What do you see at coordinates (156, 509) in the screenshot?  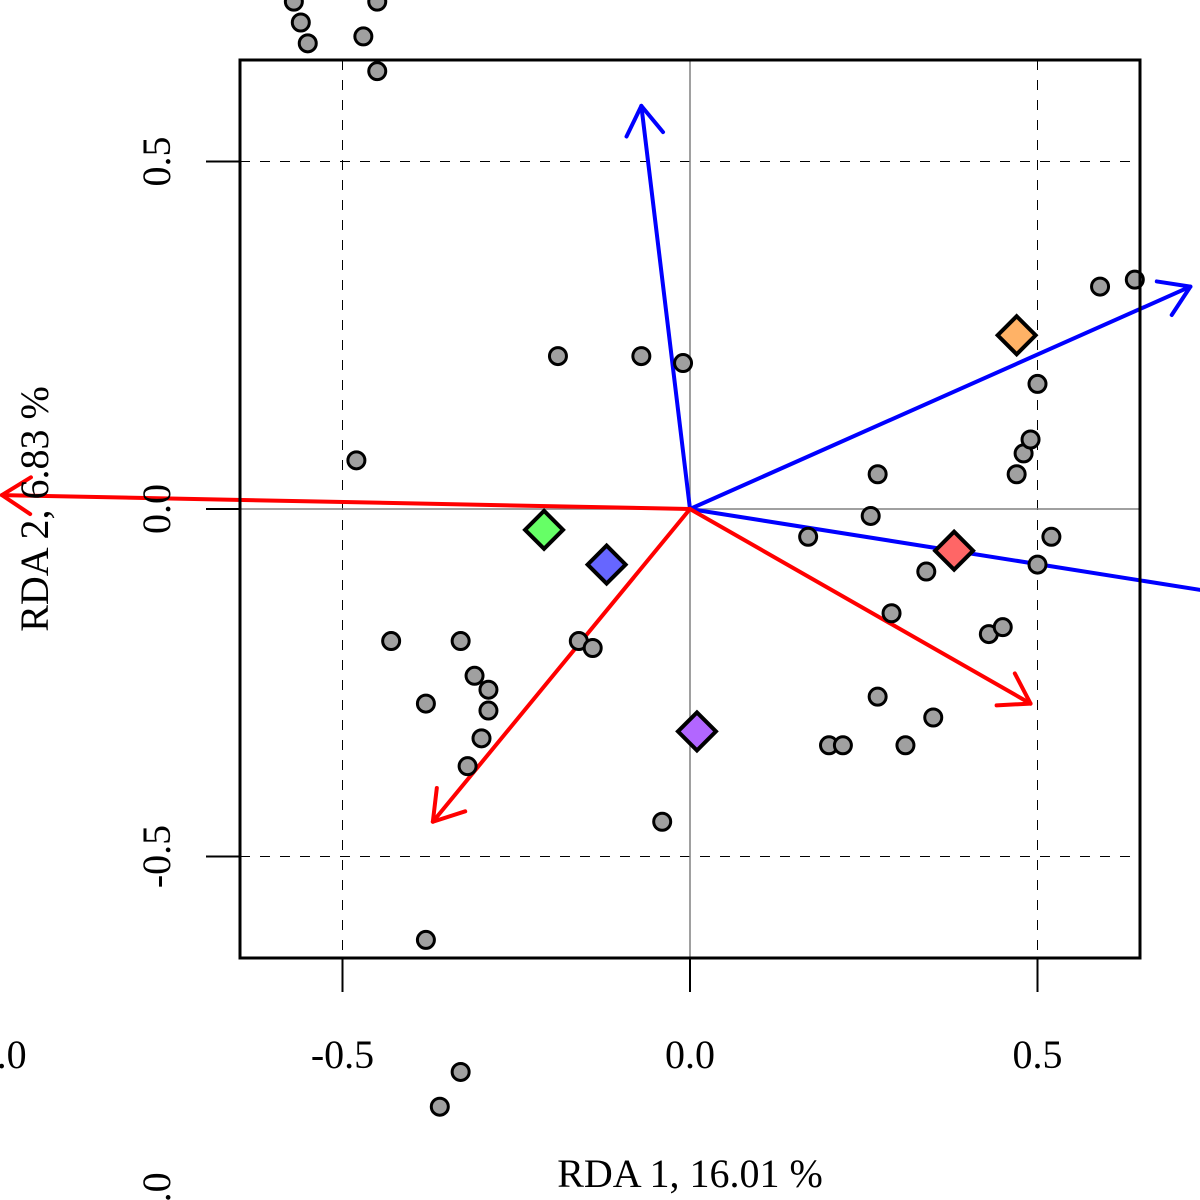 I see `y-tick-label: 0.0` at bounding box center [156, 509].